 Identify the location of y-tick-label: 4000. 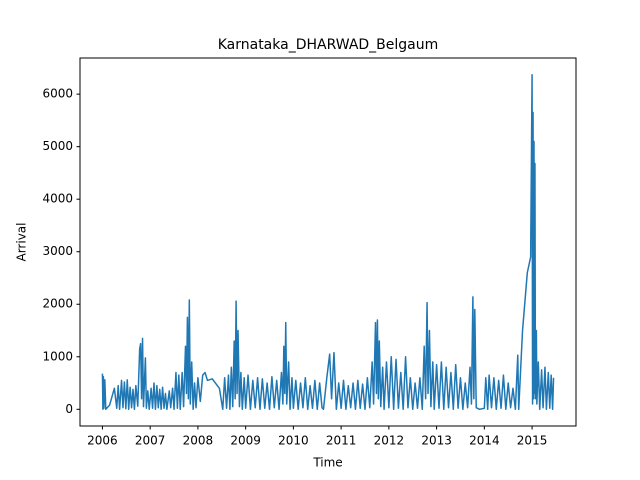
(57, 199).